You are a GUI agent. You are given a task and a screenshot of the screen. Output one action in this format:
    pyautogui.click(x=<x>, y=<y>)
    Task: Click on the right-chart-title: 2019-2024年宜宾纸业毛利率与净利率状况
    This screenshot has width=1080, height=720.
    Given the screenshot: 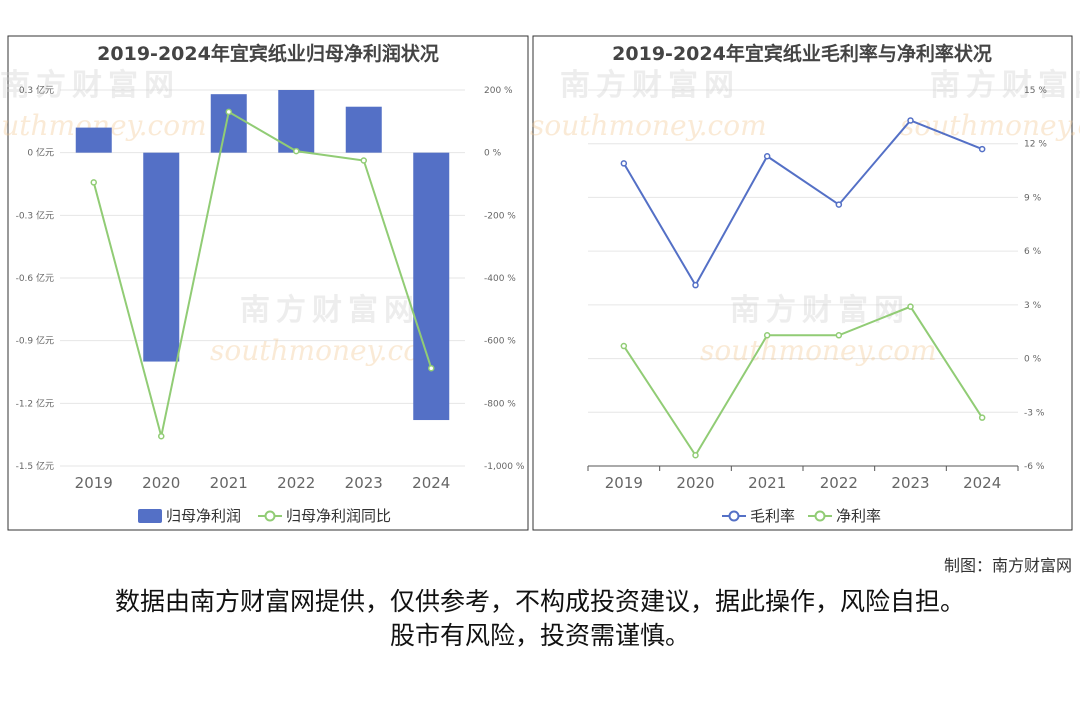 What is the action you would take?
    pyautogui.click(x=802, y=53)
    